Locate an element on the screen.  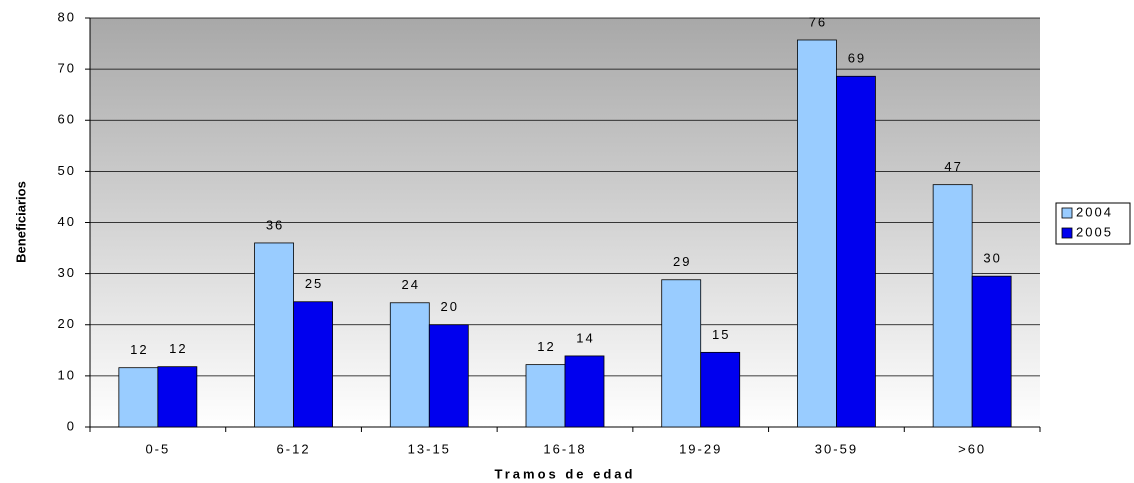
value-label: 76 is located at coordinates (818, 21).